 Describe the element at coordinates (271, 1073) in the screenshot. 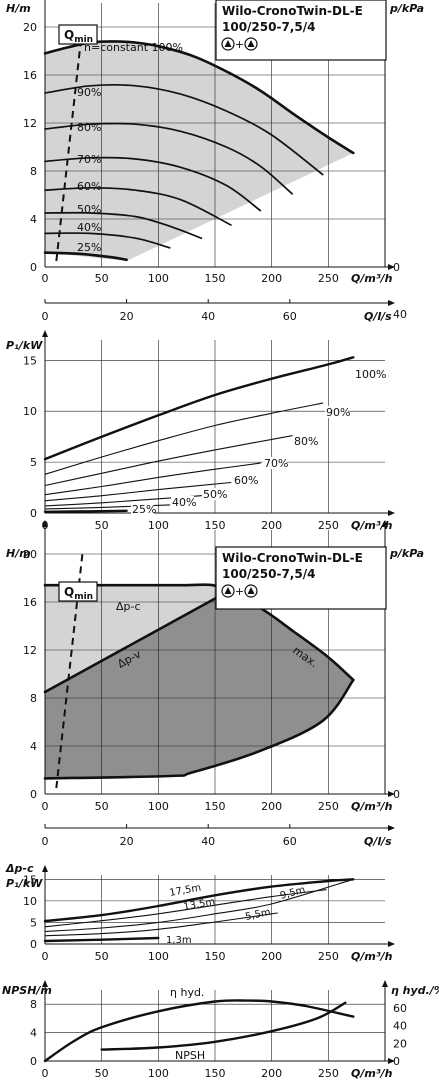

I see `npsh-xtick-4: 200` at that location.